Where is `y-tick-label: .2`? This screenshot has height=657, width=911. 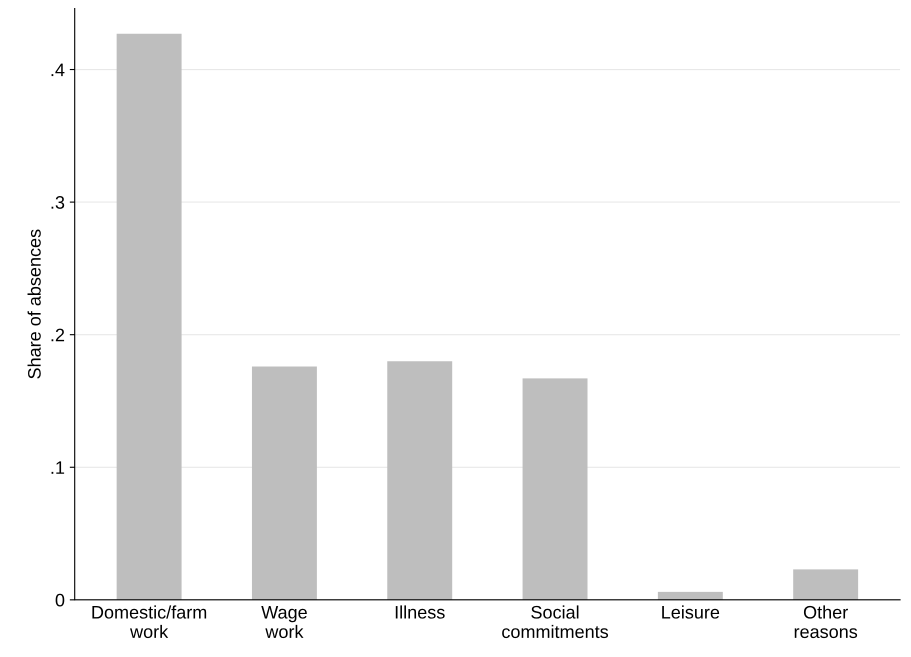 y-tick-label: .2 is located at coordinates (58, 335).